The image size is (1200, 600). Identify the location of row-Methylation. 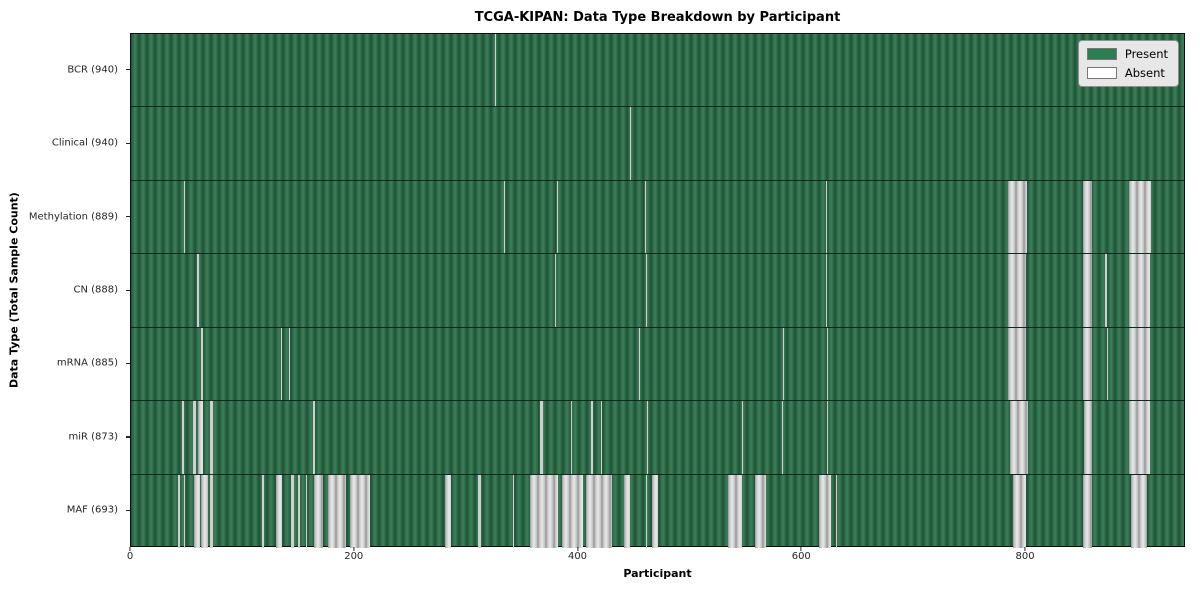
(657, 217).